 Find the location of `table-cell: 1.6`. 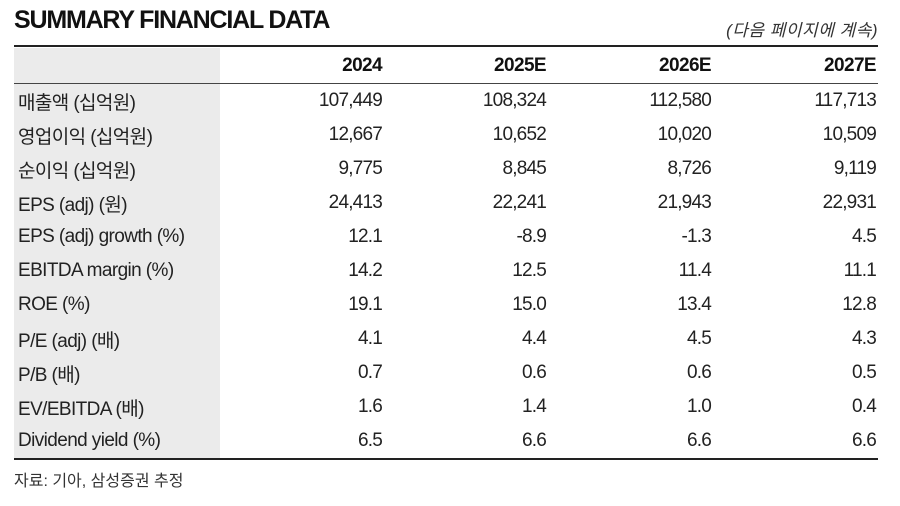

table-cell: 1.6 is located at coordinates (370, 406).